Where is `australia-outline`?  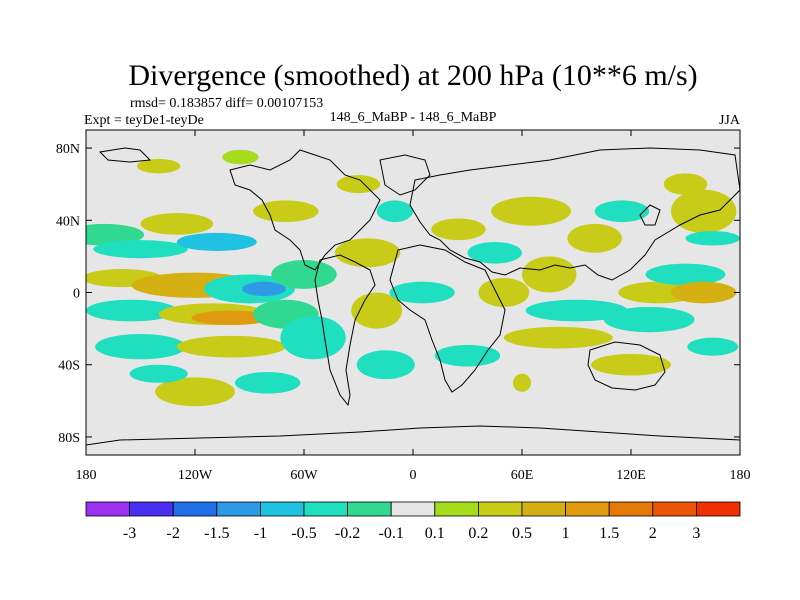 australia-outline is located at coordinates (626, 366).